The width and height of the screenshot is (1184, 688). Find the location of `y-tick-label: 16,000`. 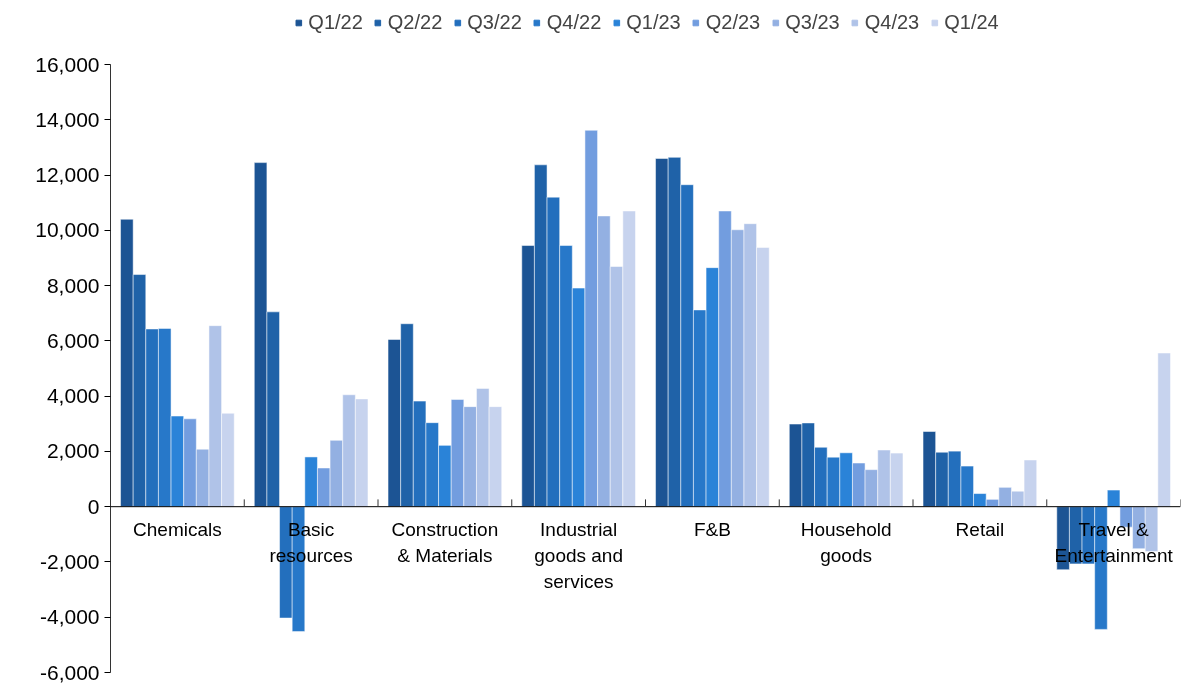

y-tick-label: 16,000 is located at coordinates (67, 64).